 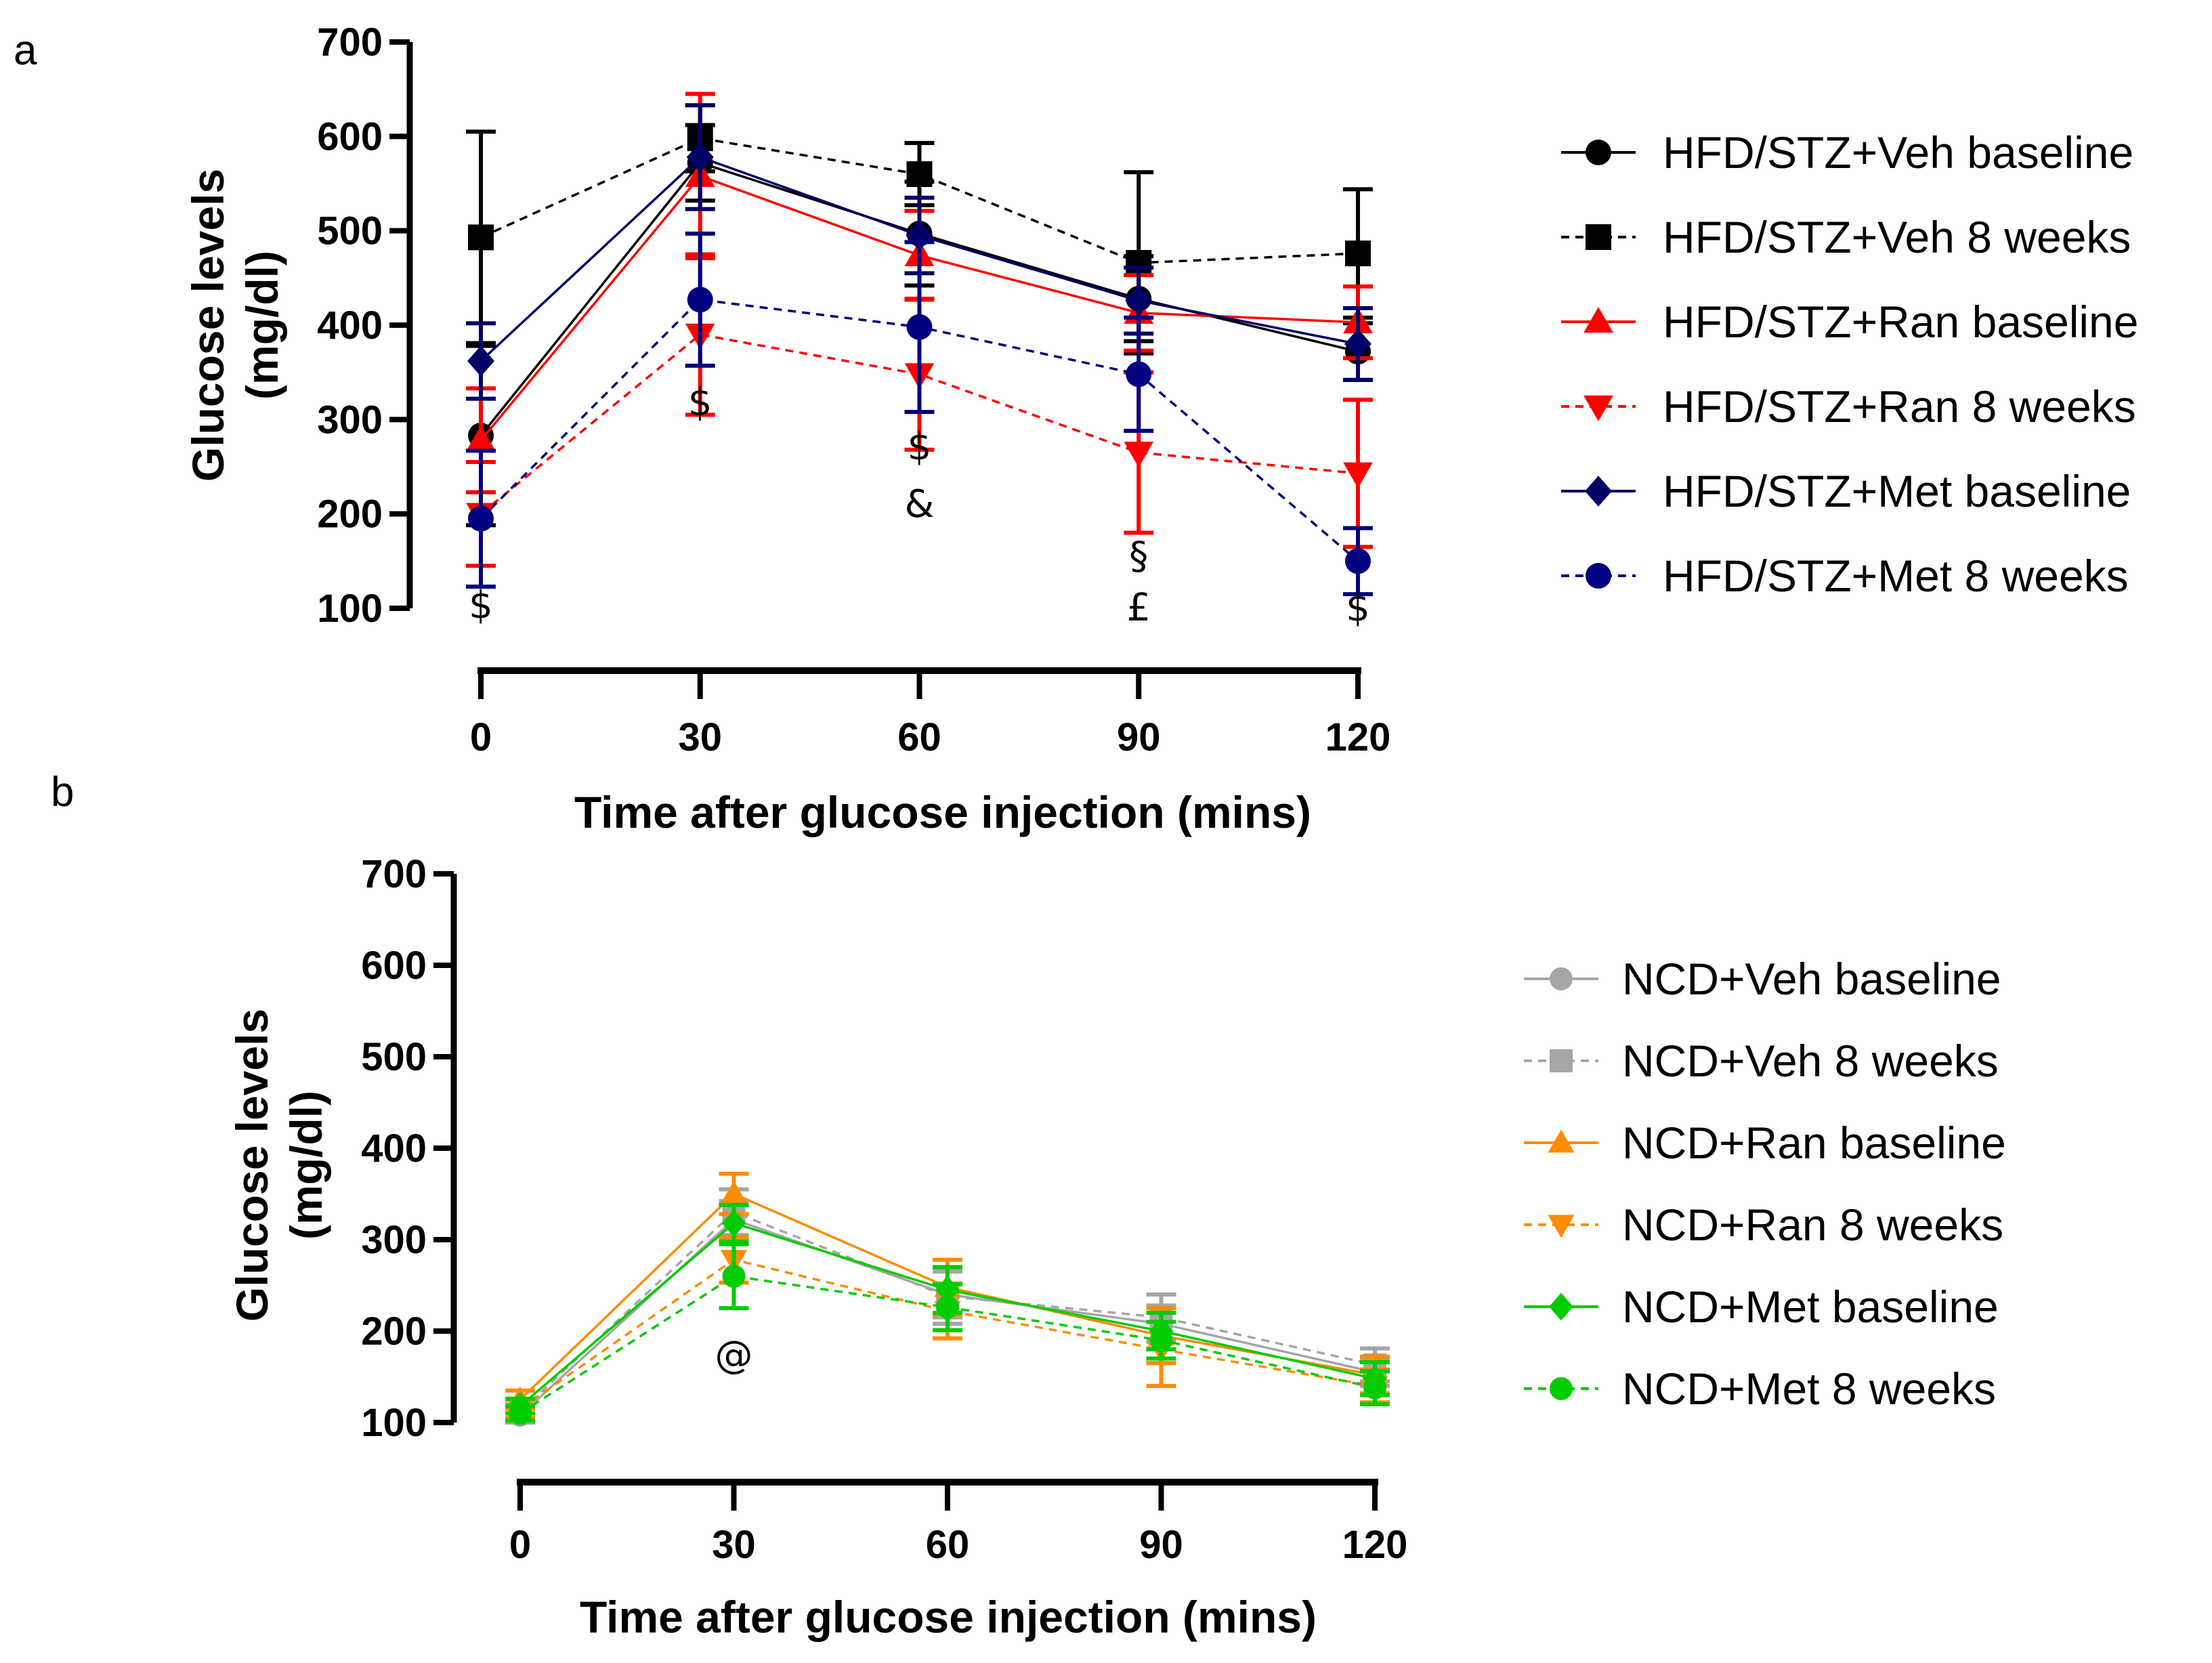 What do you see at coordinates (1138, 608) in the screenshot?
I see `annotation: £` at bounding box center [1138, 608].